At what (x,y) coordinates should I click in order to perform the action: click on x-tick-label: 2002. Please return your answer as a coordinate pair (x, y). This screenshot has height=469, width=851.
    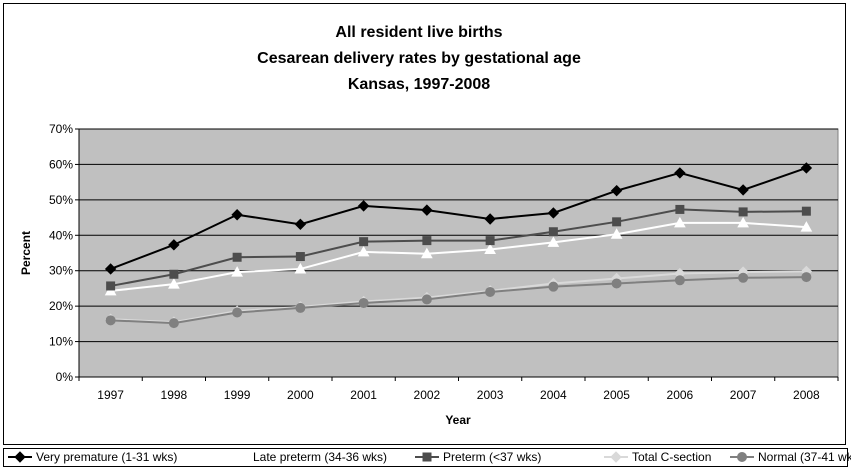
    Looking at the image, I should click on (427, 395).